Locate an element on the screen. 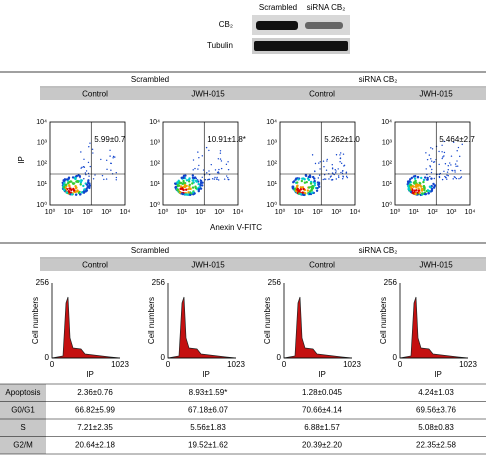 This screenshot has height=455, width=486. row-header-cell is located at coordinates (23, 428).